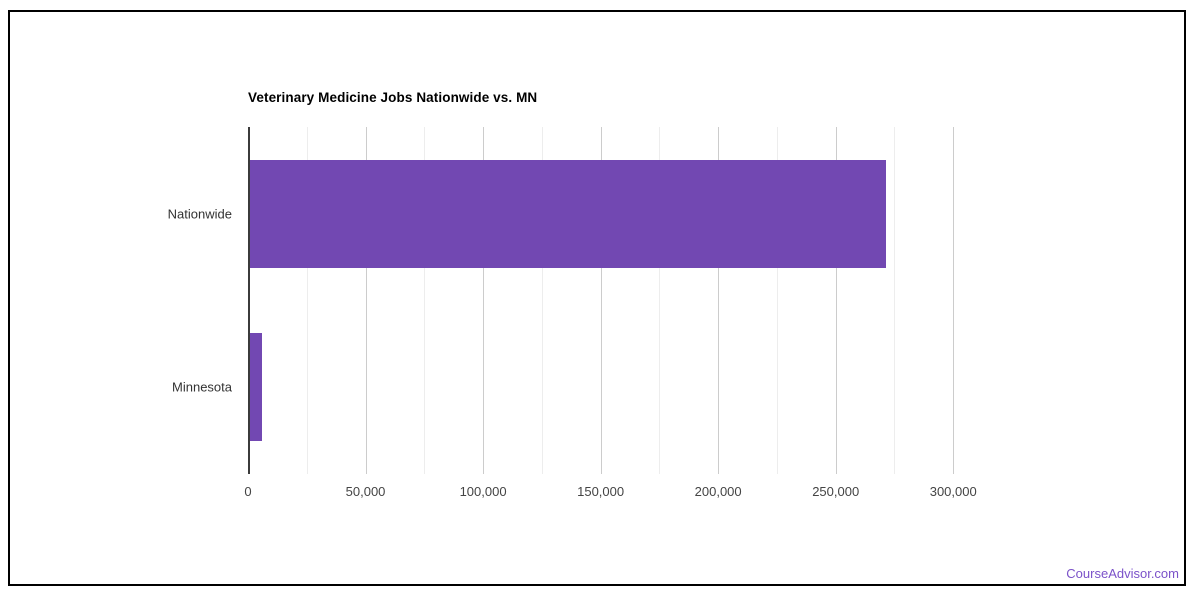  Describe the element at coordinates (601, 491) in the screenshot. I see `x-tick-label: 150,000` at that location.